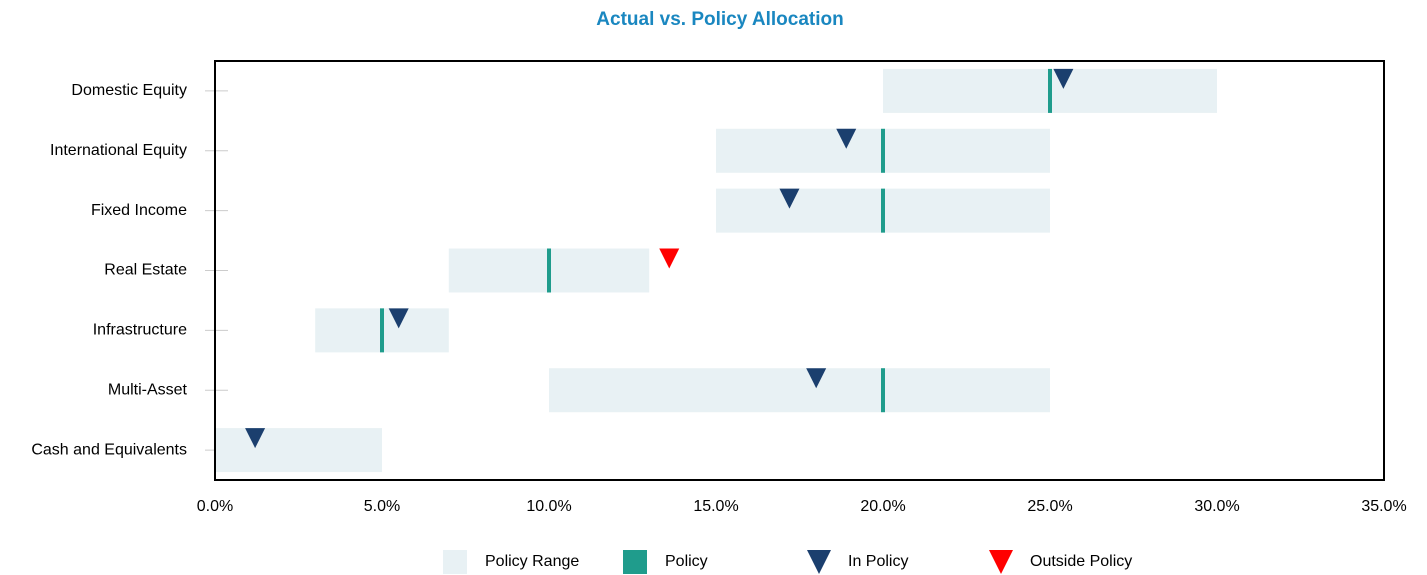 The height and width of the screenshot is (575, 1427). I want to click on x-tick-label: 25.0%, so click(1049, 506).